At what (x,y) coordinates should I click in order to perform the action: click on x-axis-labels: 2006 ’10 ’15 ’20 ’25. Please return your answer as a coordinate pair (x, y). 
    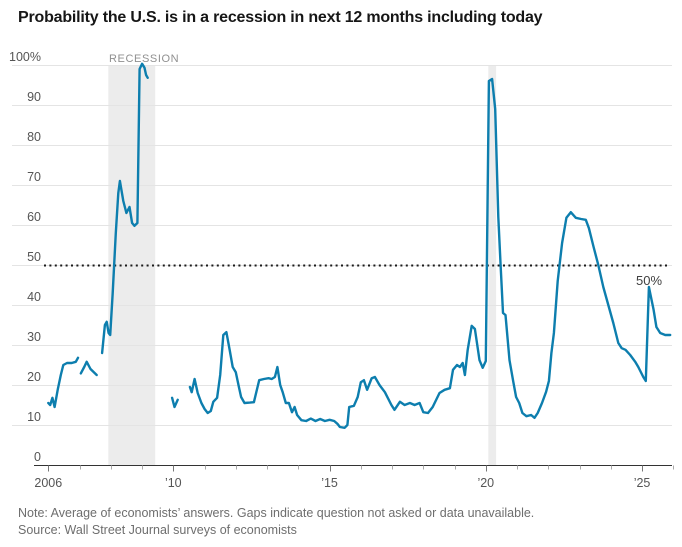
    Looking at the image, I should click on (342, 483).